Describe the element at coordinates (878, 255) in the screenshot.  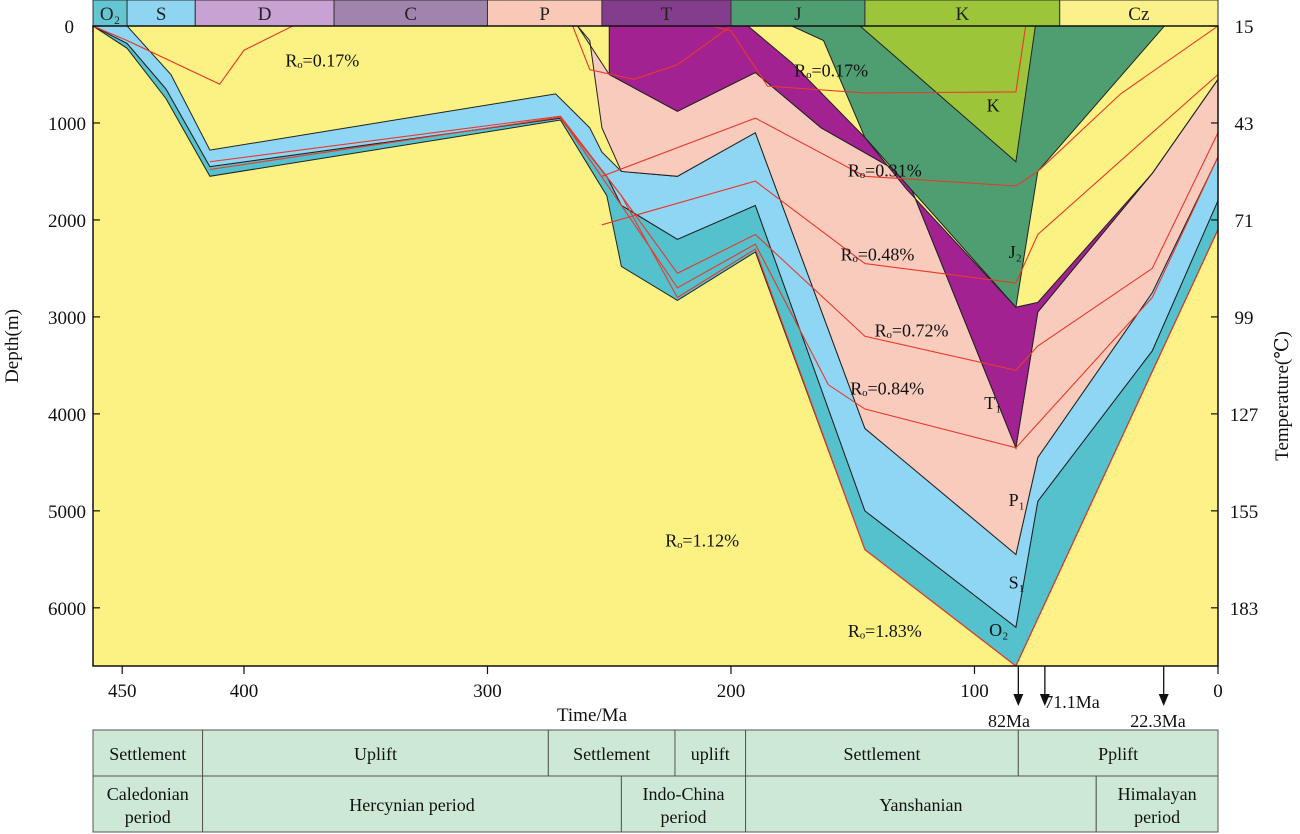
I see `ro-label-4: Rₒ=0.48%` at that location.